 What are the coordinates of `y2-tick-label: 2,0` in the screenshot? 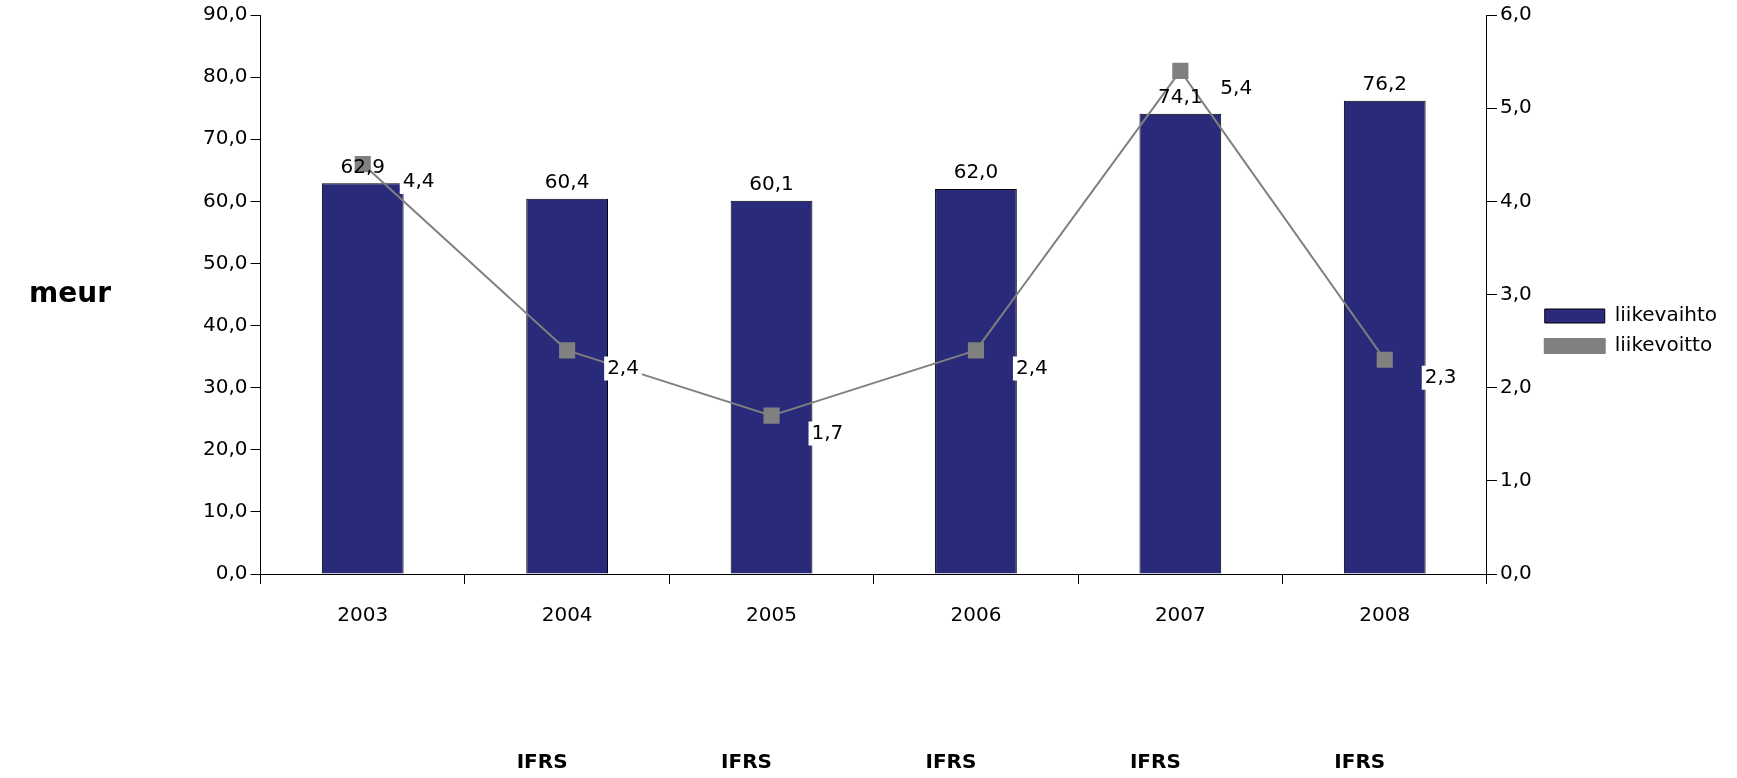 It's located at (1515, 385).